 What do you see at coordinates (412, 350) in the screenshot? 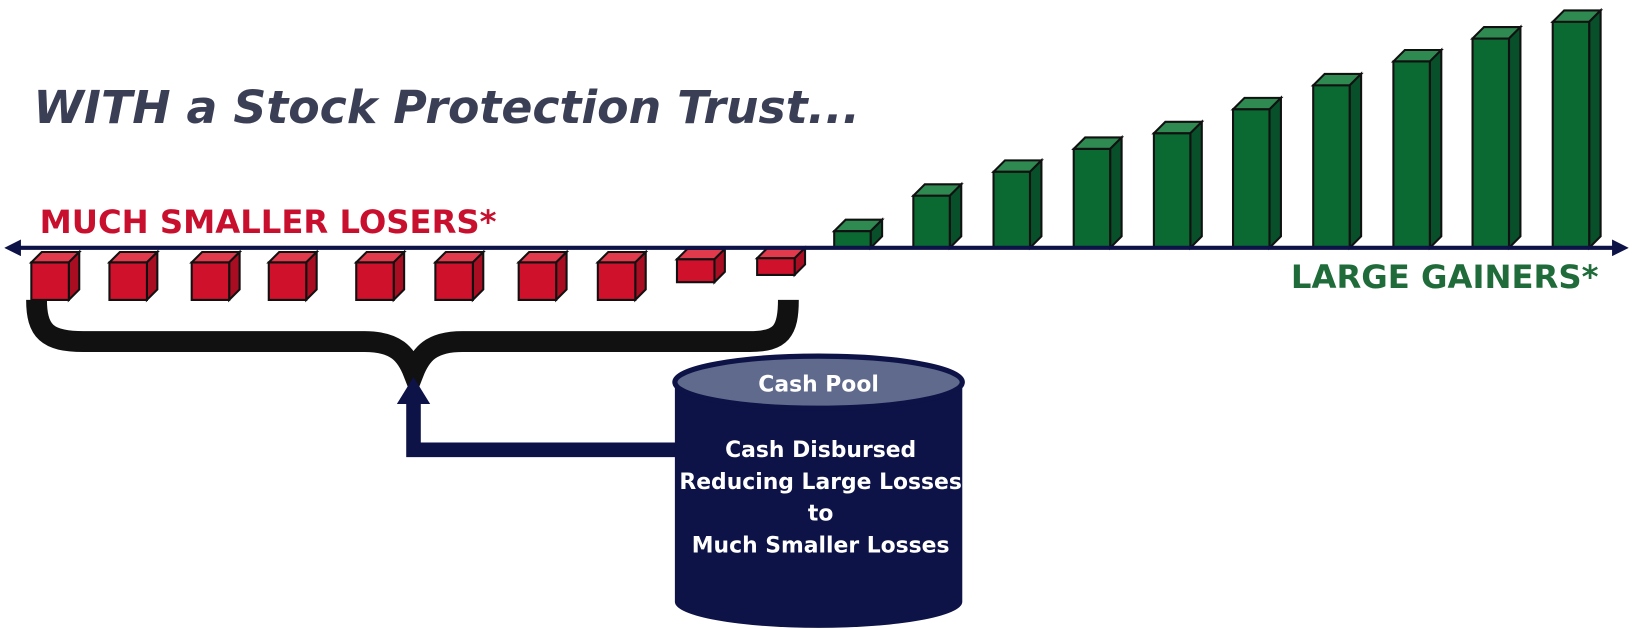
I see `brace` at bounding box center [412, 350].